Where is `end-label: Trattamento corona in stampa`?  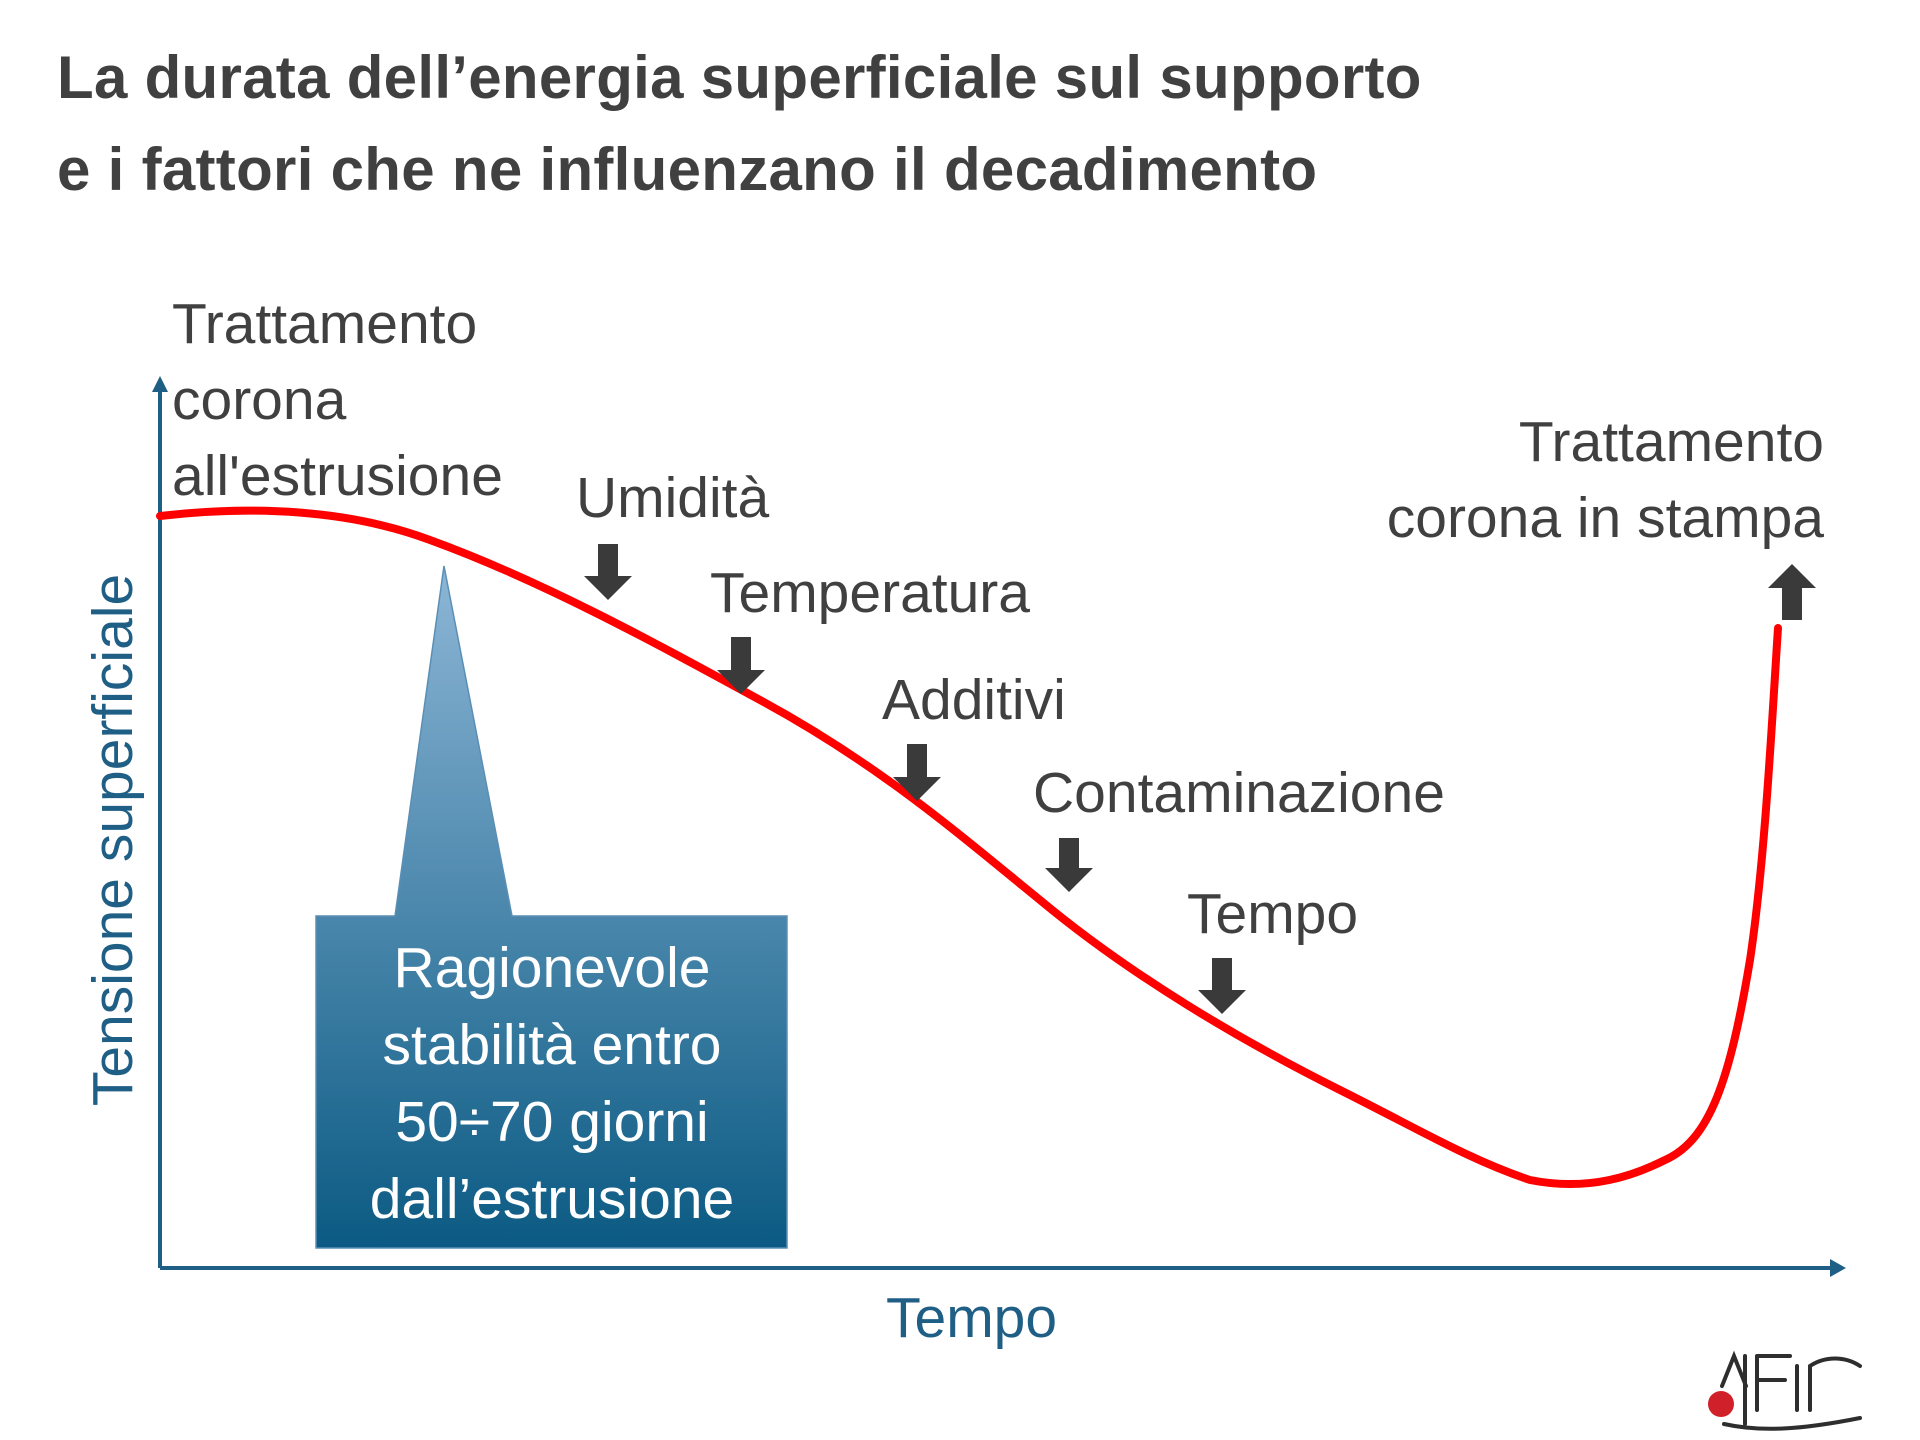
end-label: Trattamento corona in stampa is located at coordinates (1605, 480).